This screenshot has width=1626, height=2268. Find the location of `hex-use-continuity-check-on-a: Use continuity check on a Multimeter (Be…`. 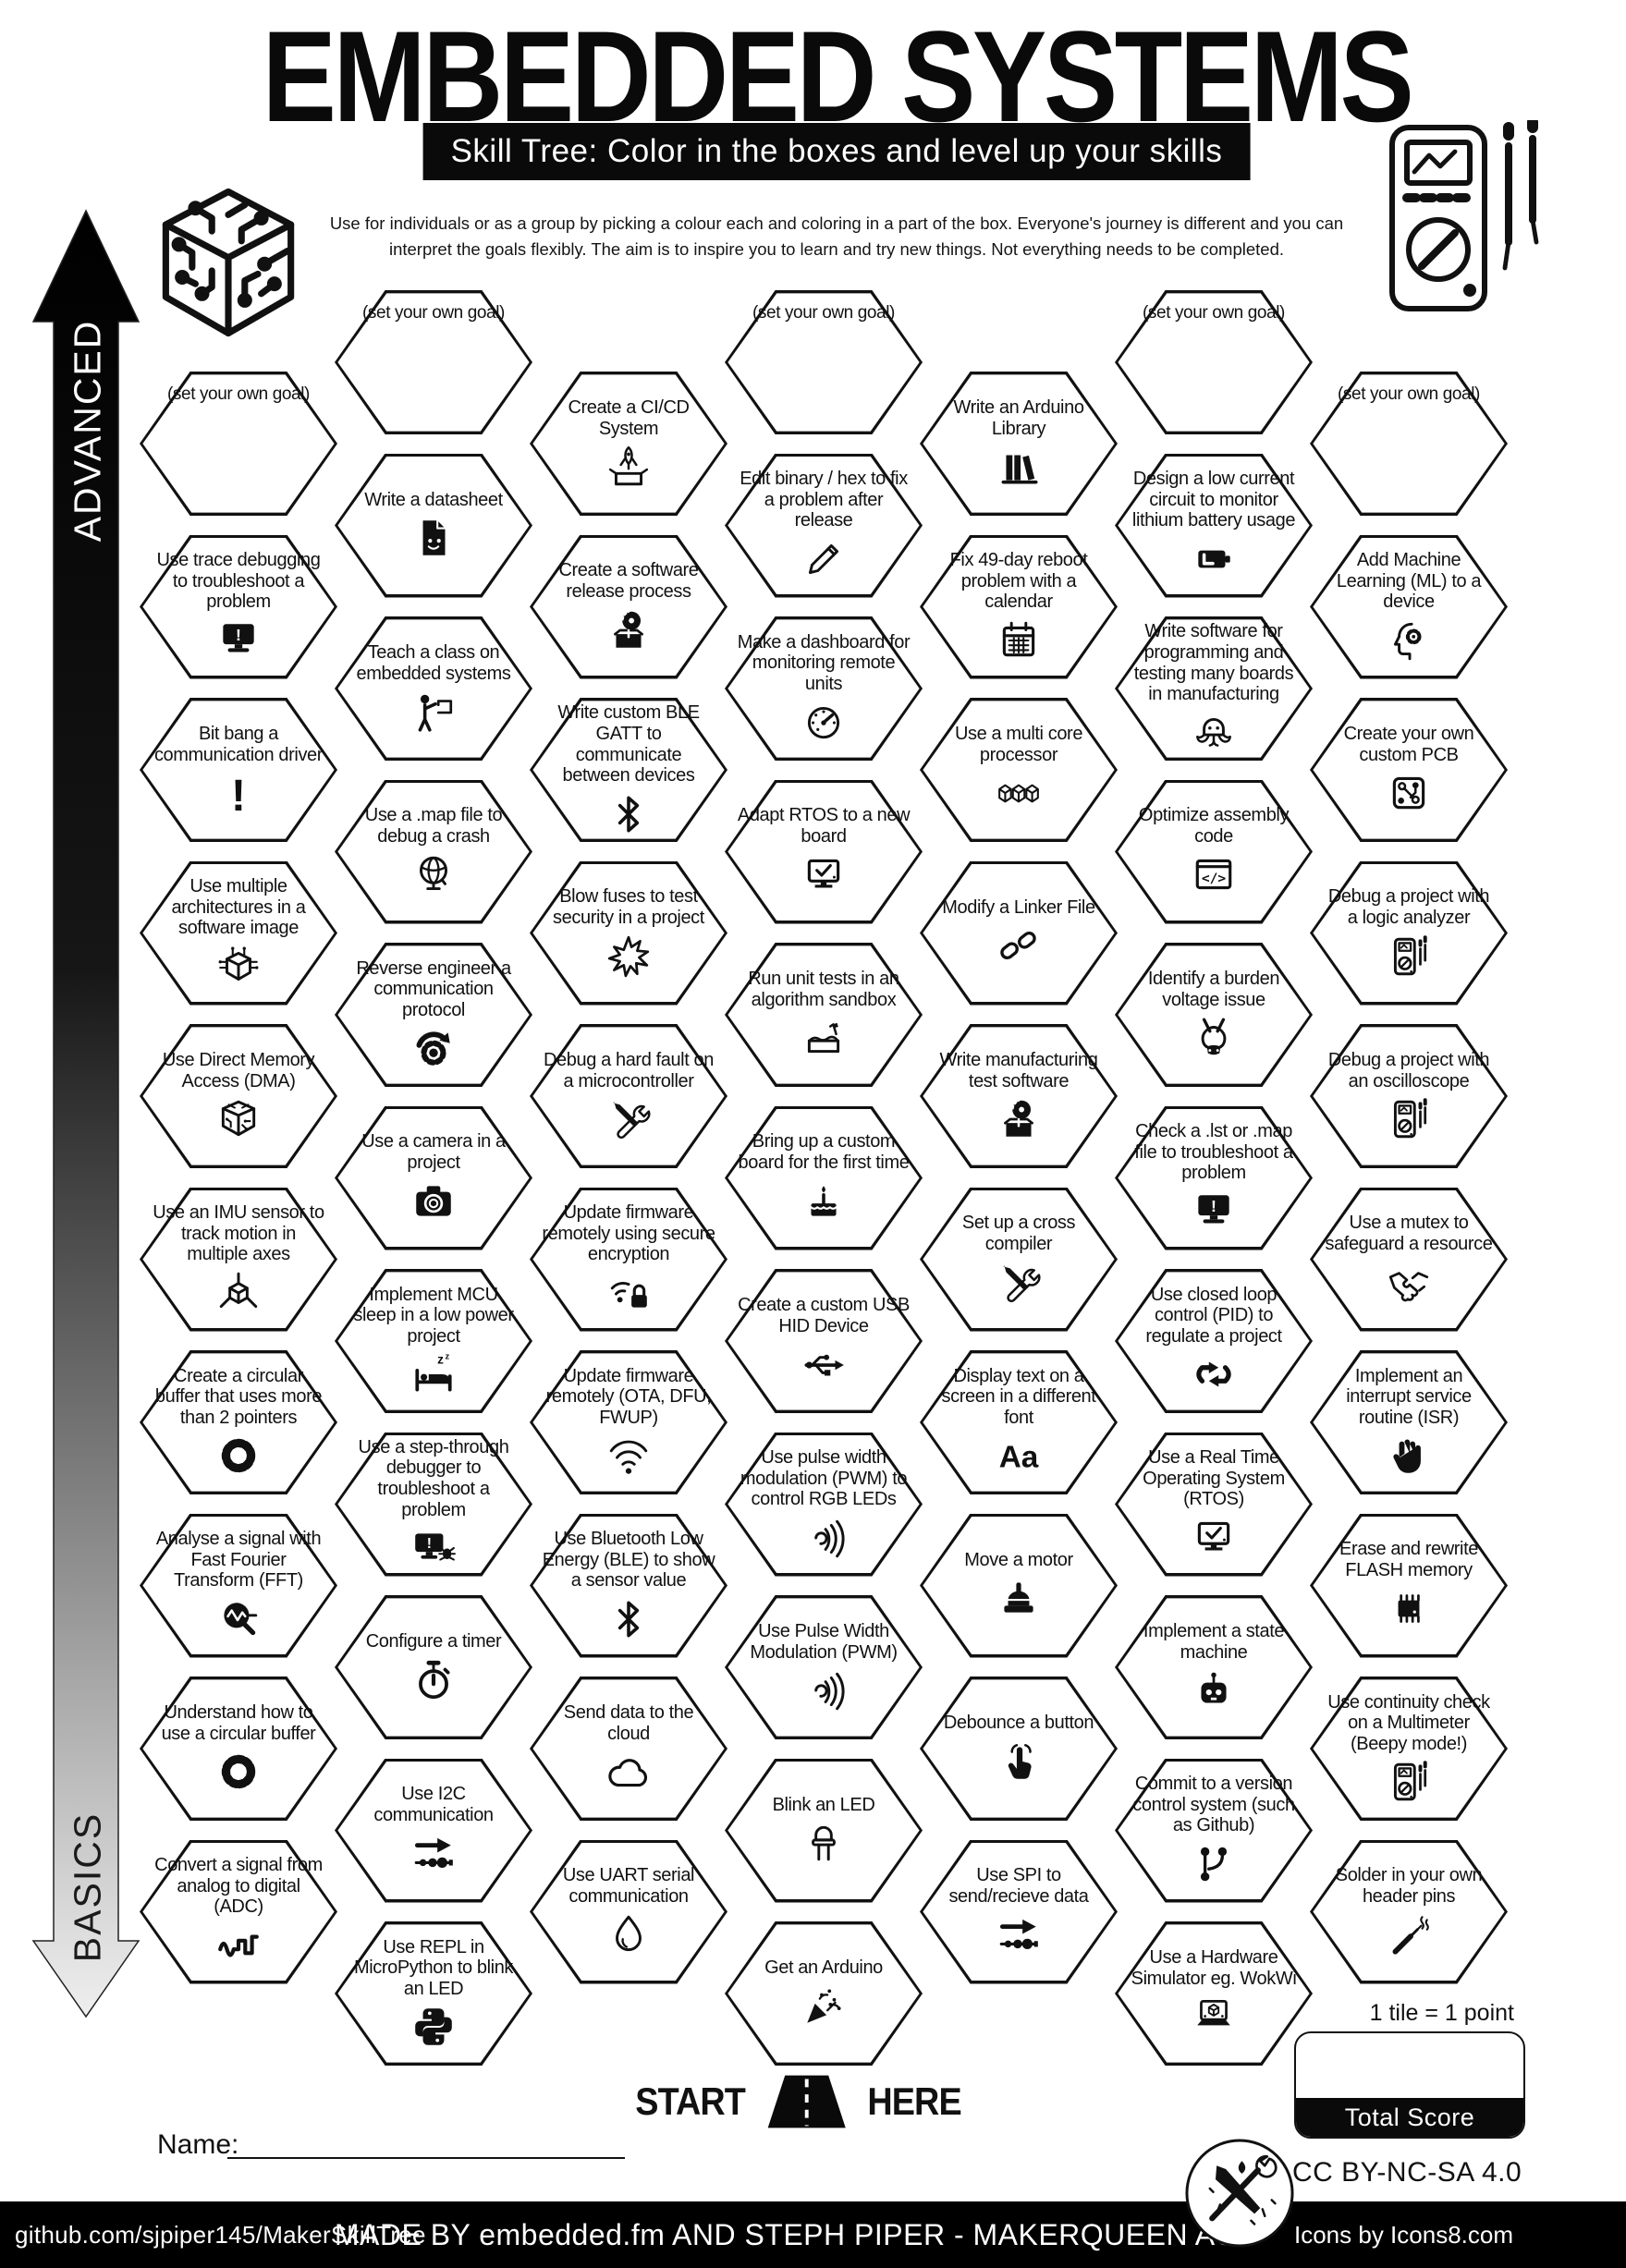

hex-use-continuity-check-on-a: Use continuity check on a Multimeter (Be… is located at coordinates (1409, 1749).